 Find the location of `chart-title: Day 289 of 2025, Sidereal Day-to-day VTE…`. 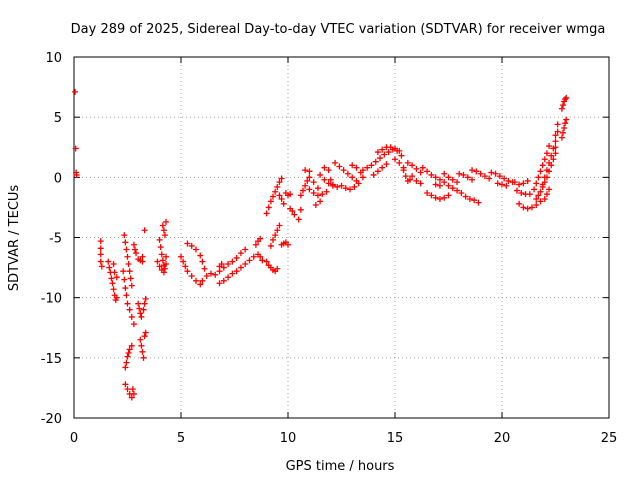

chart-title: Day 289 of 2025, Sidereal Day-to-day VTE… is located at coordinates (338, 29).